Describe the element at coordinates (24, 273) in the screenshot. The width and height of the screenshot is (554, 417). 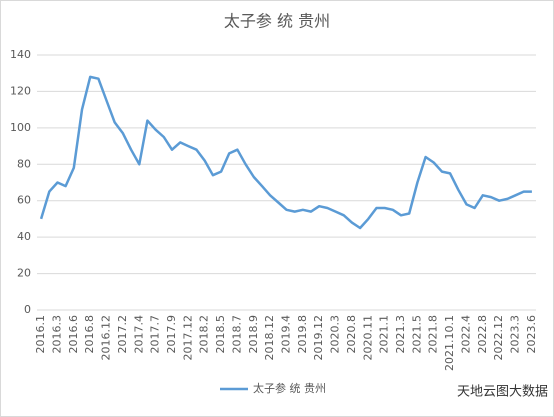
I see `y-tick-label: 20` at that location.